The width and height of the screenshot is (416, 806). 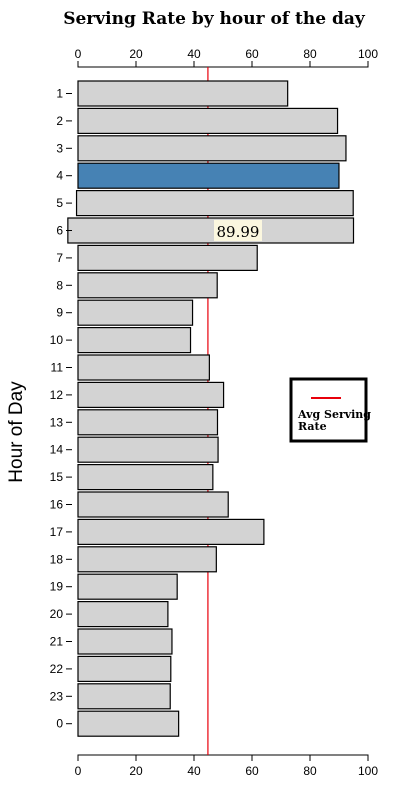 I want to click on y-tick-label: 14, so click(x=57, y=450).